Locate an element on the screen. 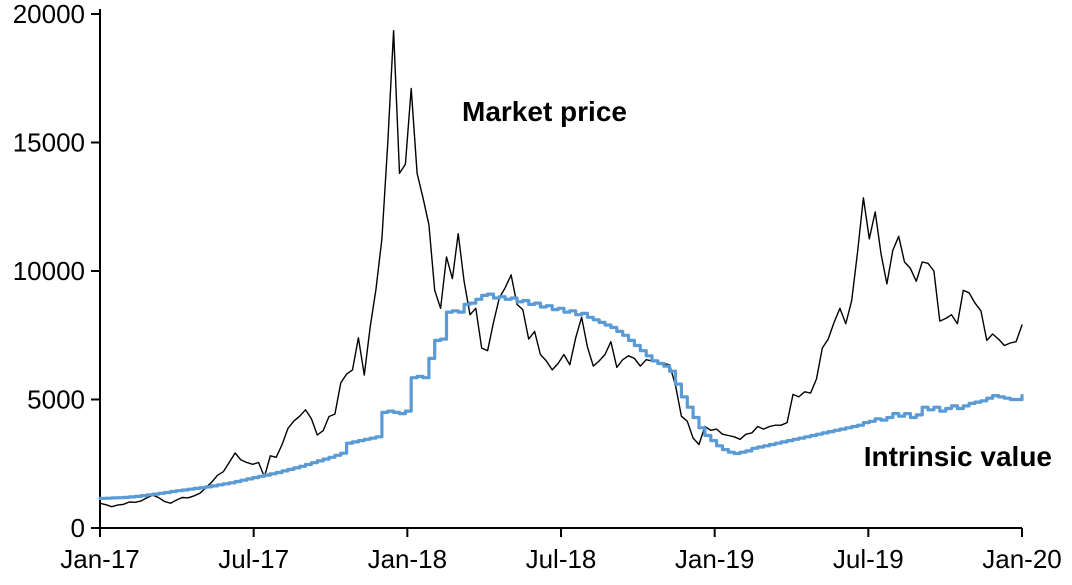 The height and width of the screenshot is (585, 1072). x-tick-label: Jul-18 is located at coordinates (561, 559).